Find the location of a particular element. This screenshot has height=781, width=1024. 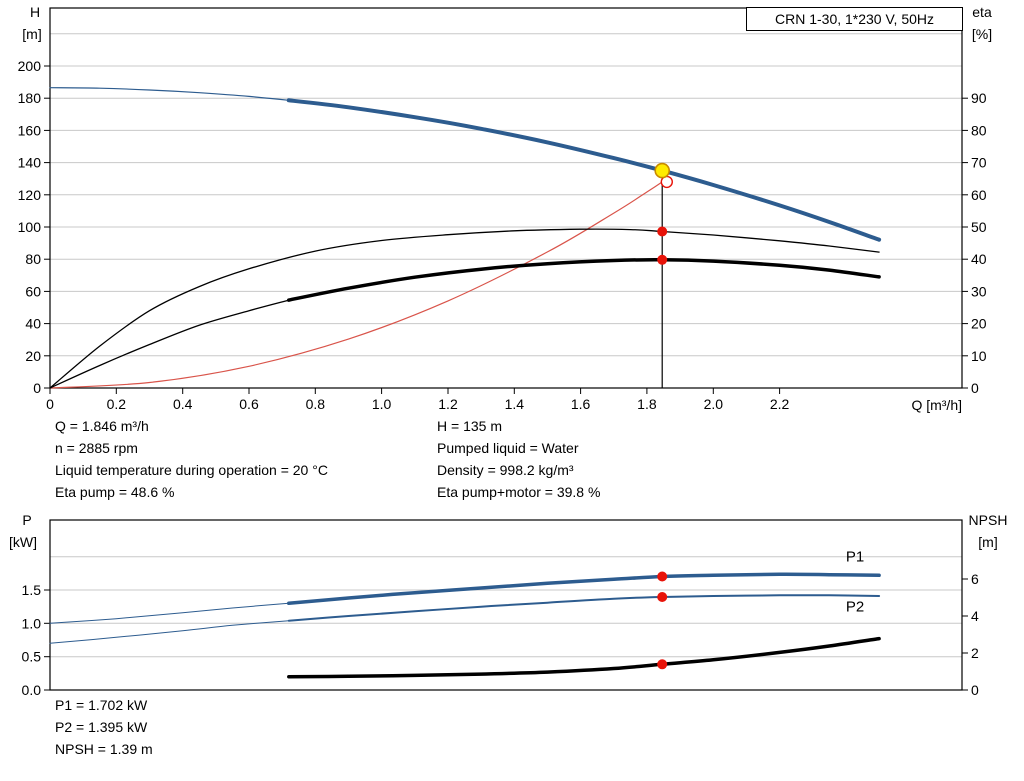

readout-n: n = 2885 rpm is located at coordinates (96, 448).